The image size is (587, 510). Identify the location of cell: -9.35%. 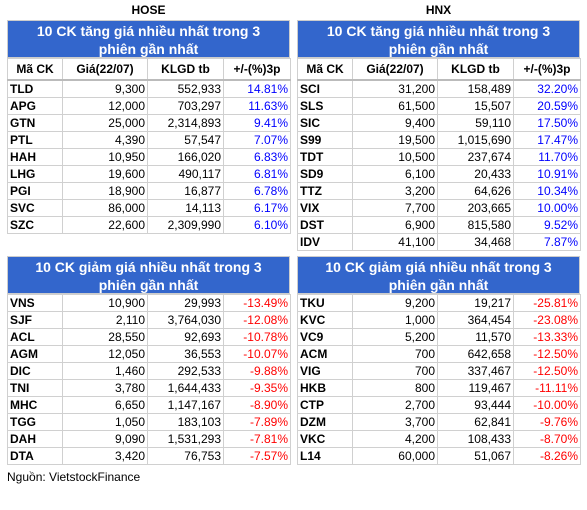
(257, 388).